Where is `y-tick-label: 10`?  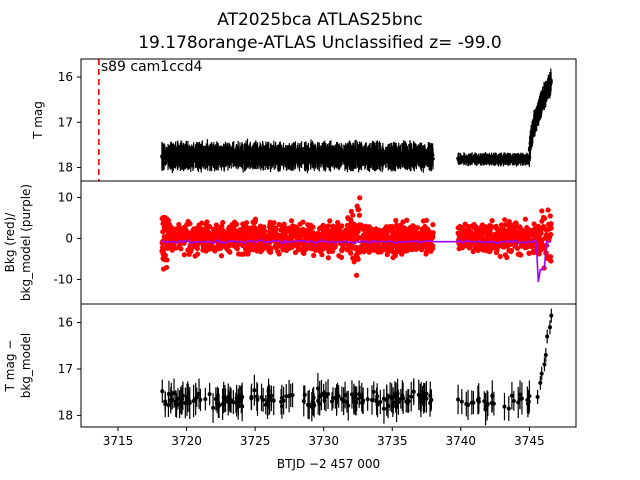 y-tick-label: 10 is located at coordinates (65, 197).